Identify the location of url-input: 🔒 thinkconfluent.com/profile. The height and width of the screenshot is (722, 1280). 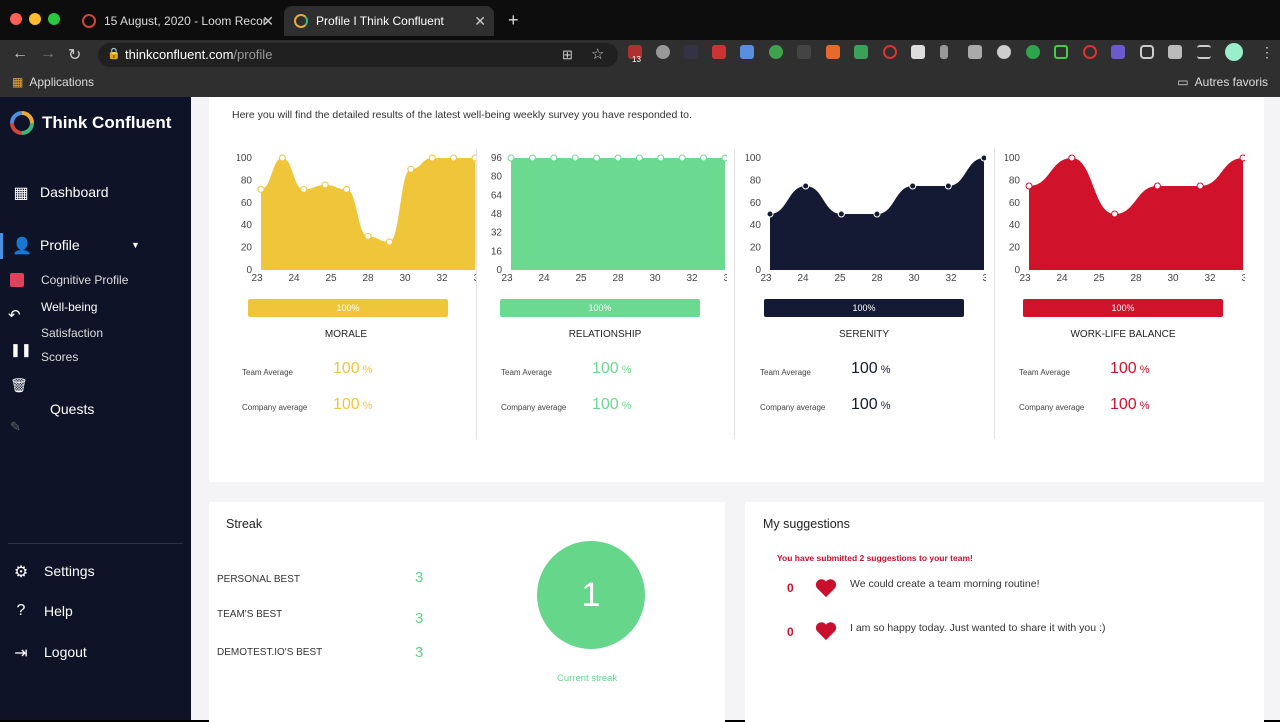
(358, 55).